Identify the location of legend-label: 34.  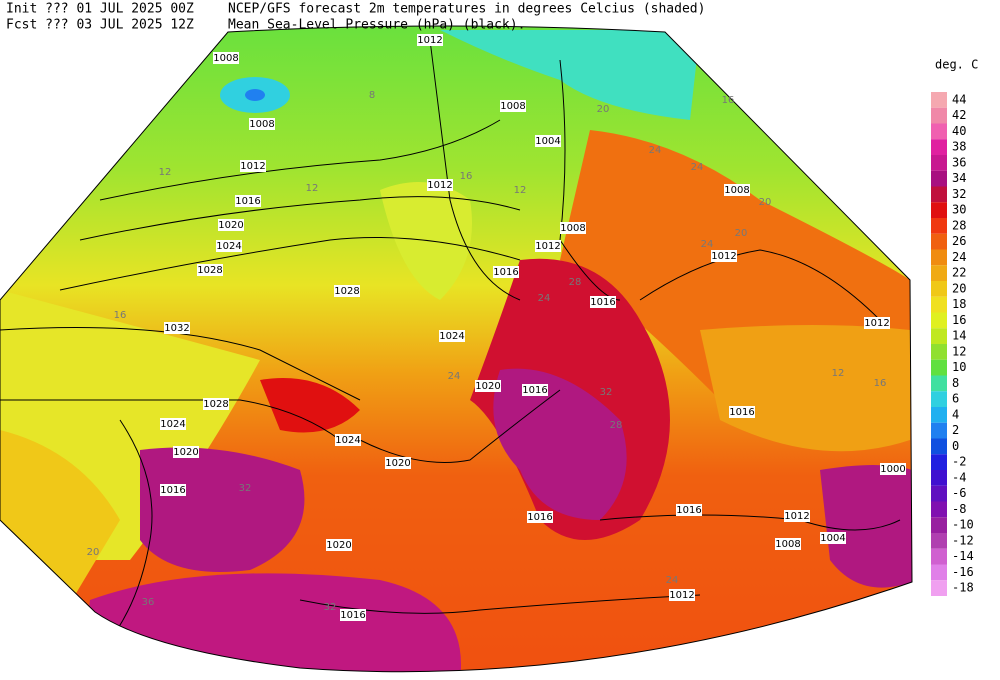
(959, 178).